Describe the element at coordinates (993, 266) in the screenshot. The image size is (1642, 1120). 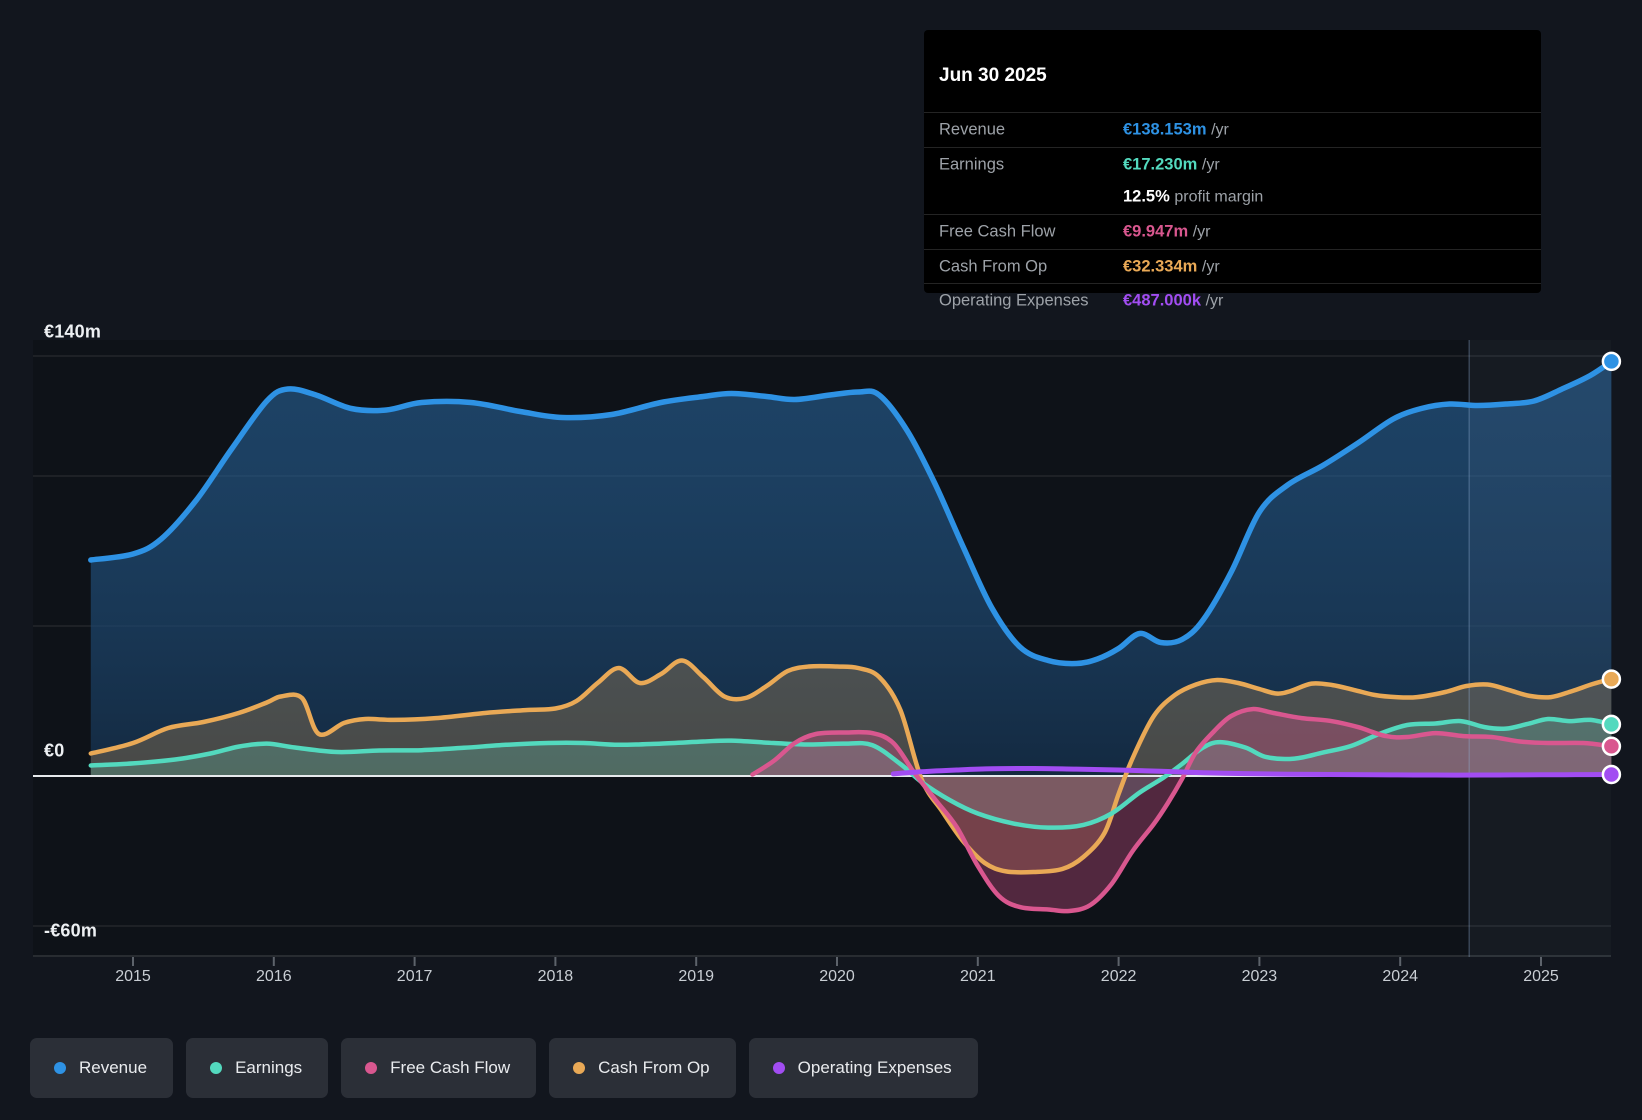
I see `tooltip-label: Cash From Op` at that location.